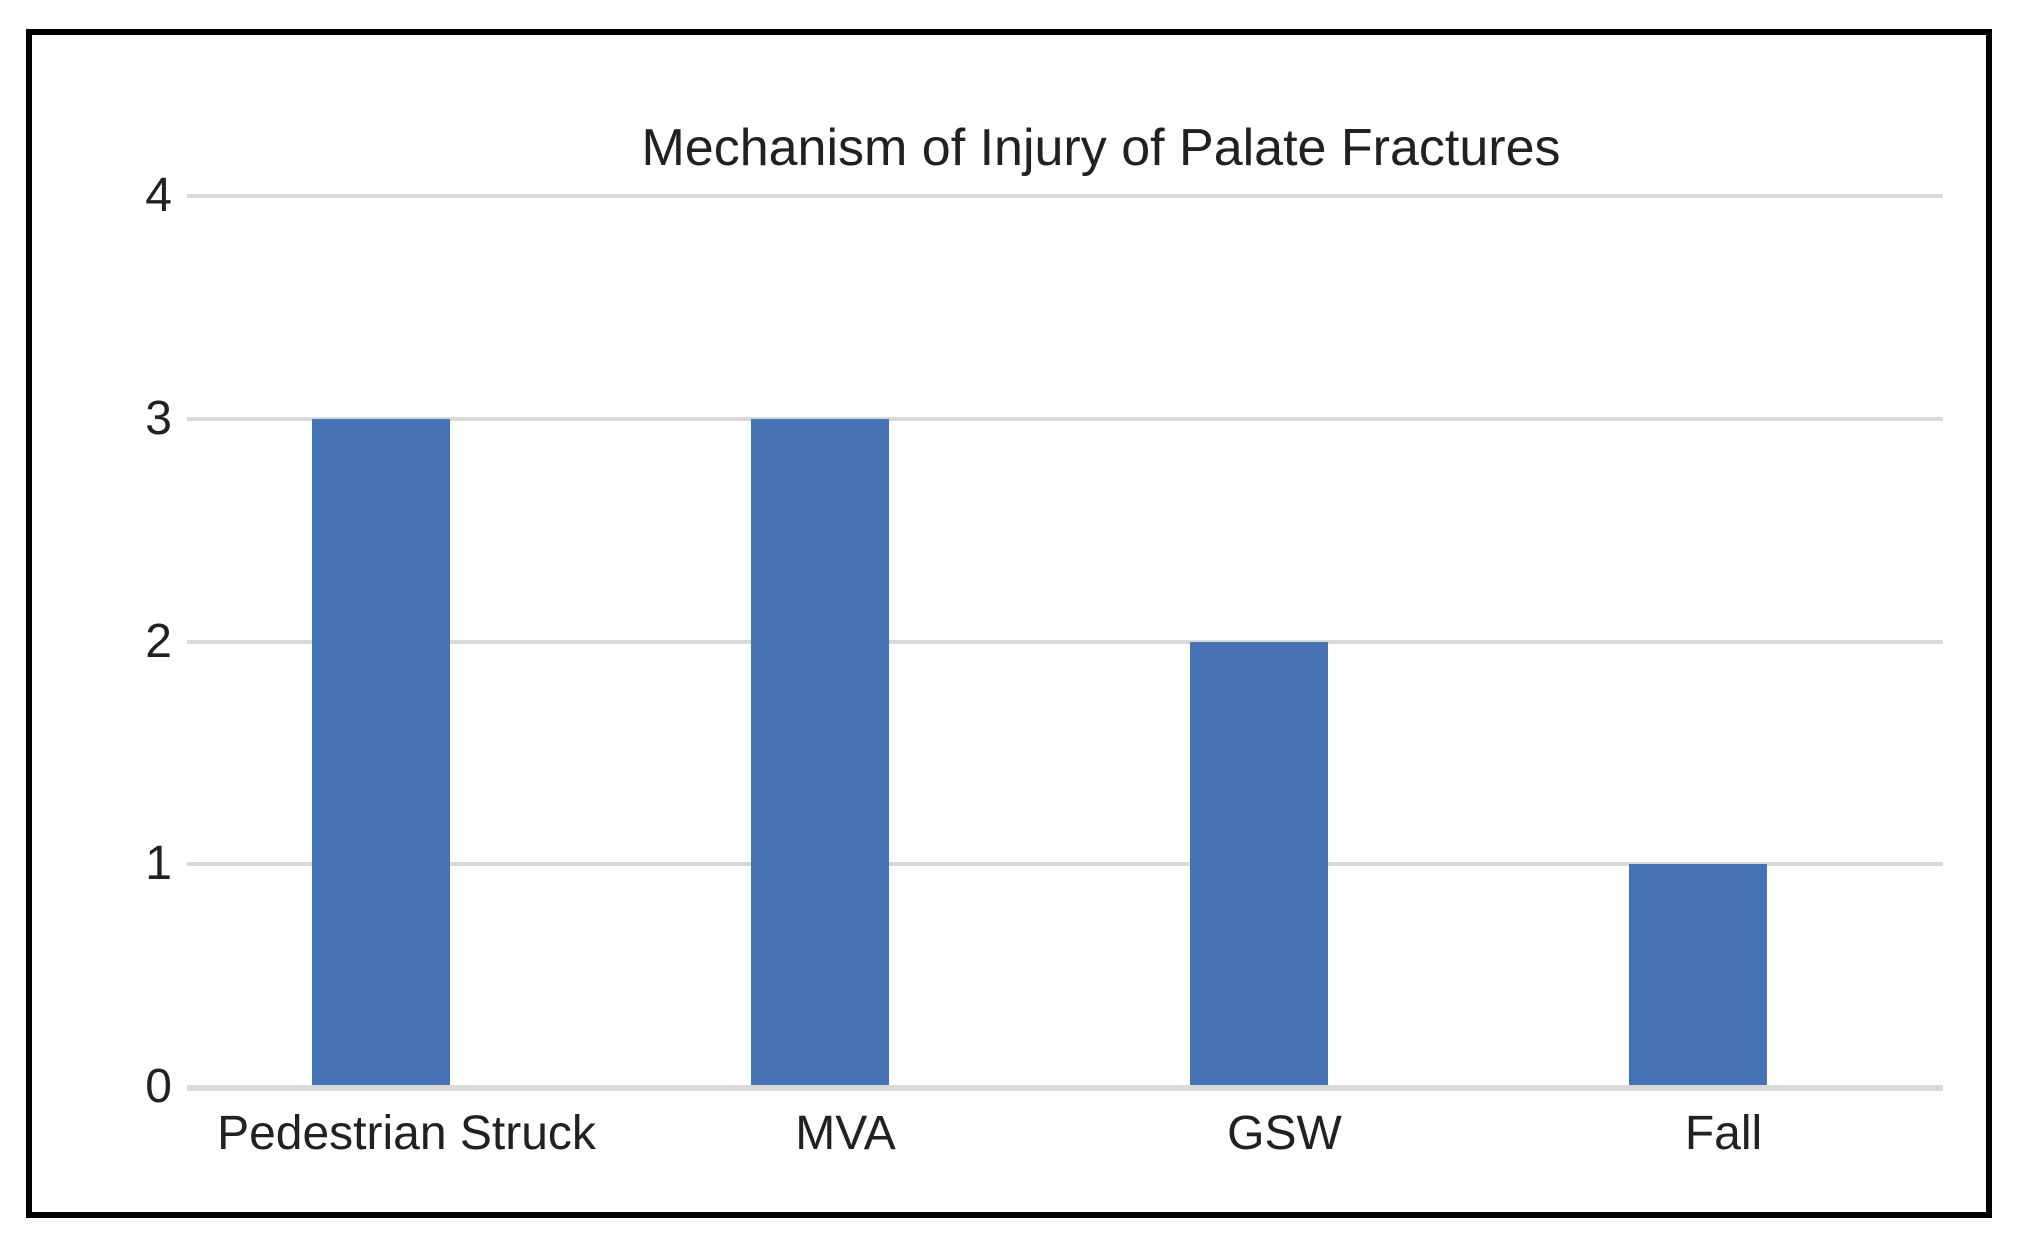 The width and height of the screenshot is (2021, 1242). What do you see at coordinates (380, 751) in the screenshot?
I see `bar-pedestrian-struck` at bounding box center [380, 751].